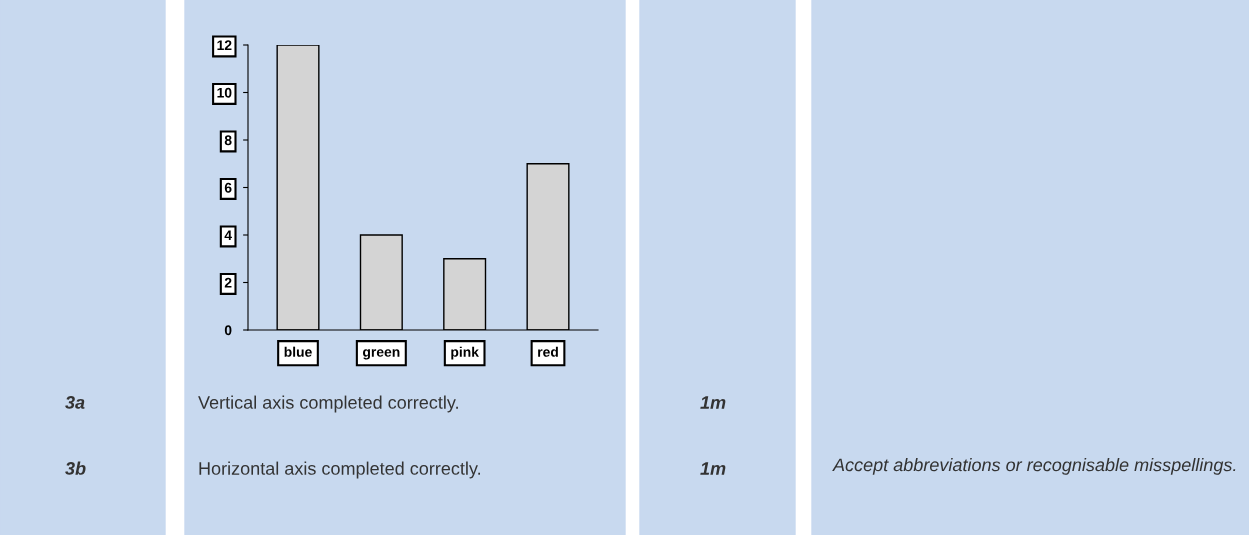  Describe the element at coordinates (228, 187) in the screenshot. I see `y-tick-label: 6` at that location.